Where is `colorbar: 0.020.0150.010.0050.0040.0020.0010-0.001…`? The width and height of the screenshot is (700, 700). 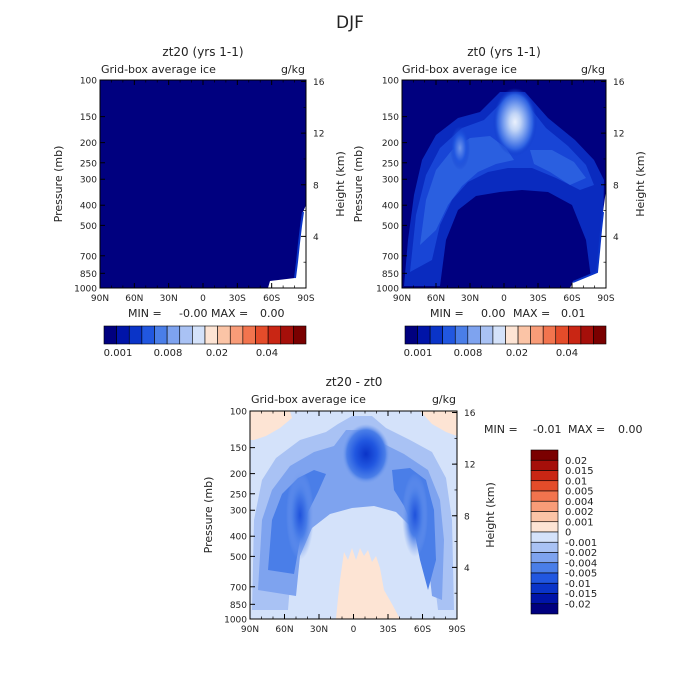
colorbar: 0.020.0150.010.0050.0040.0020.0010-0.001… is located at coordinates (563, 532).